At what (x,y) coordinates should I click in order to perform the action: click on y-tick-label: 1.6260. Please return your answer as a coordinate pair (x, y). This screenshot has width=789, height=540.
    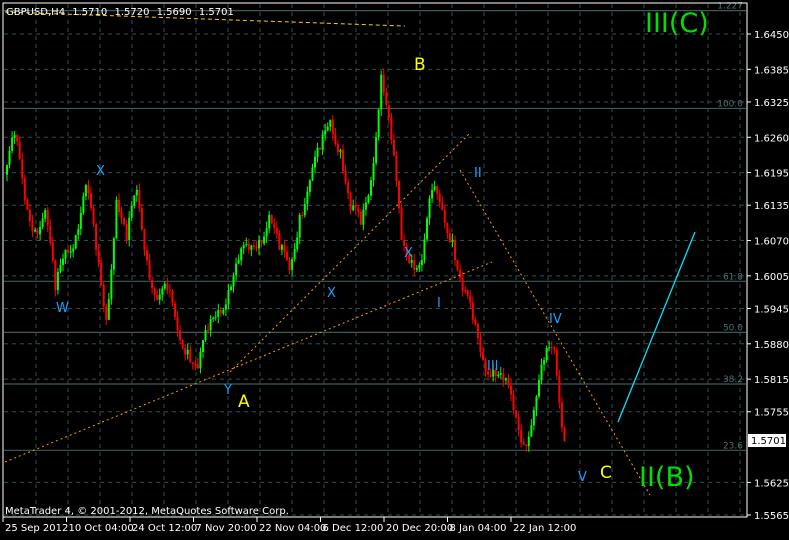
    Looking at the image, I should click on (771, 138).